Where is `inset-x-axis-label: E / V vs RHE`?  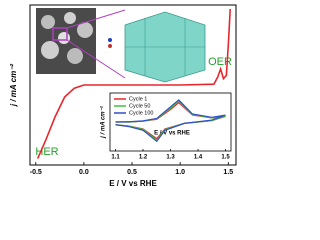 inset-x-axis-label: E / V vs RHE is located at coordinates (172, 134).